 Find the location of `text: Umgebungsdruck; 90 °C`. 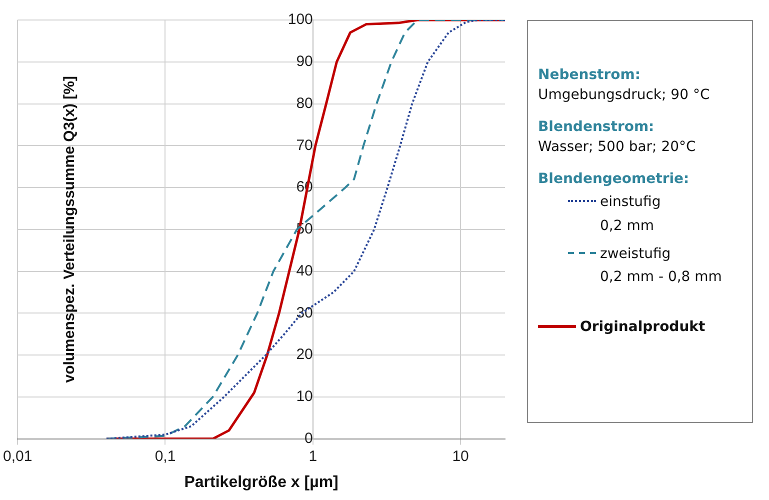

text: Umgebungsdruck; 90 °C is located at coordinates (624, 95).